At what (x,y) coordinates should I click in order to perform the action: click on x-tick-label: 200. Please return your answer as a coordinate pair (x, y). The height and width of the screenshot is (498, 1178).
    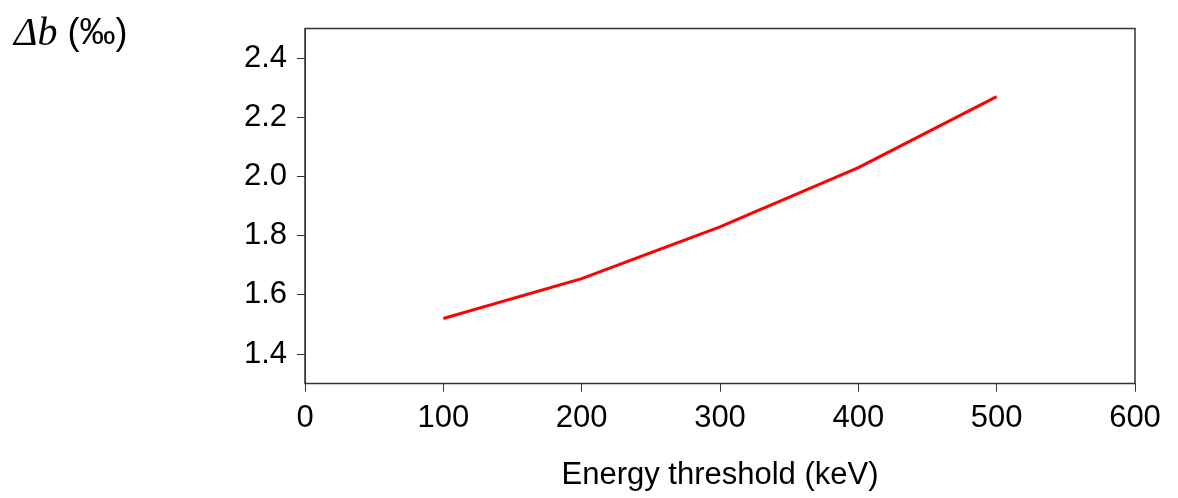
    Looking at the image, I should click on (581, 416).